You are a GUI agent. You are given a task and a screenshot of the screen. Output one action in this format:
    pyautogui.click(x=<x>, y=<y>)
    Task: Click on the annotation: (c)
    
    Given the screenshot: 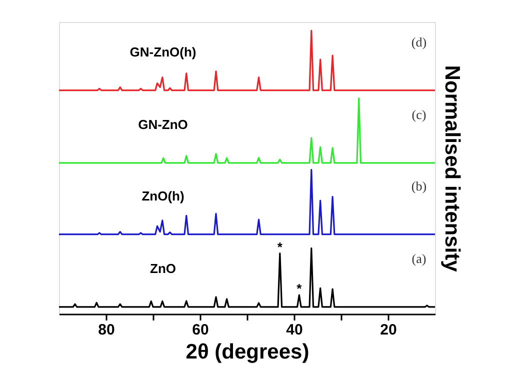 What is the action you would take?
    pyautogui.click(x=419, y=114)
    